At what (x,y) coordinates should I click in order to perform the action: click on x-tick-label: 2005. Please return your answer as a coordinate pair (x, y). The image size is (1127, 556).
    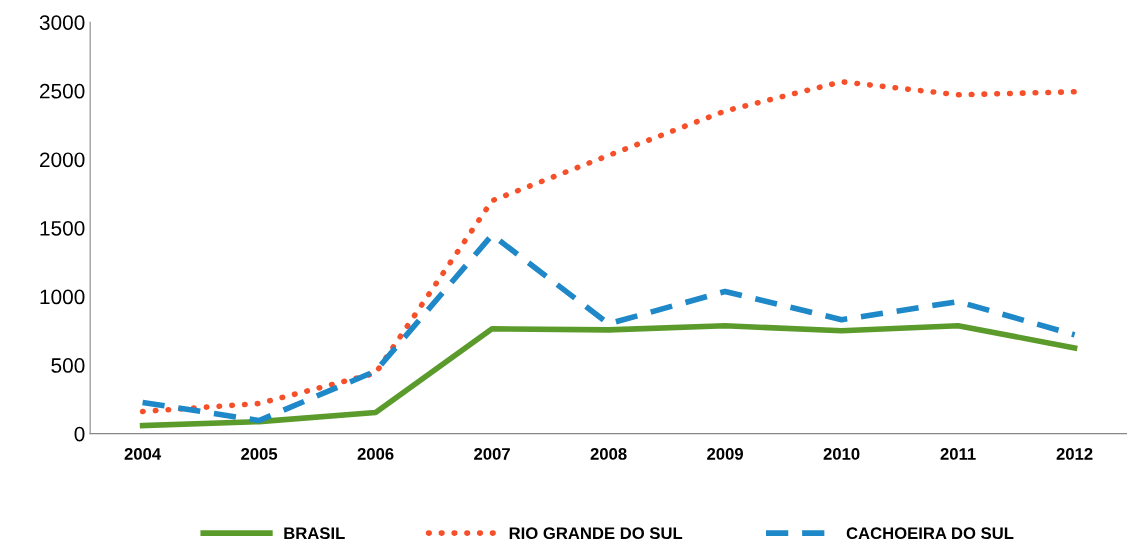
    Looking at the image, I should click on (259, 454).